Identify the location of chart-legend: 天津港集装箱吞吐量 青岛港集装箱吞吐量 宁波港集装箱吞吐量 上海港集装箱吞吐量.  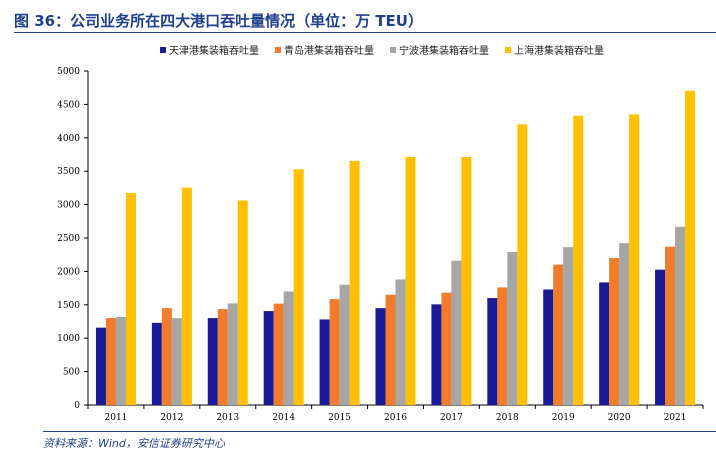
(382, 49).